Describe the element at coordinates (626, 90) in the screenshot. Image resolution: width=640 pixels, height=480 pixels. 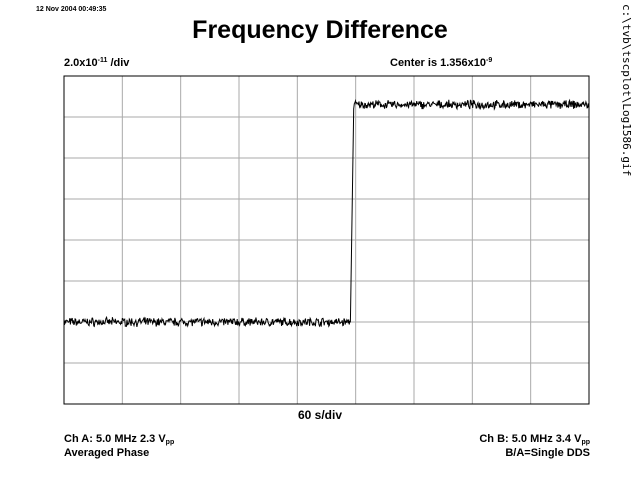
I see `file-path: c:\tvb\tscplot\Log1586.gif` at that location.